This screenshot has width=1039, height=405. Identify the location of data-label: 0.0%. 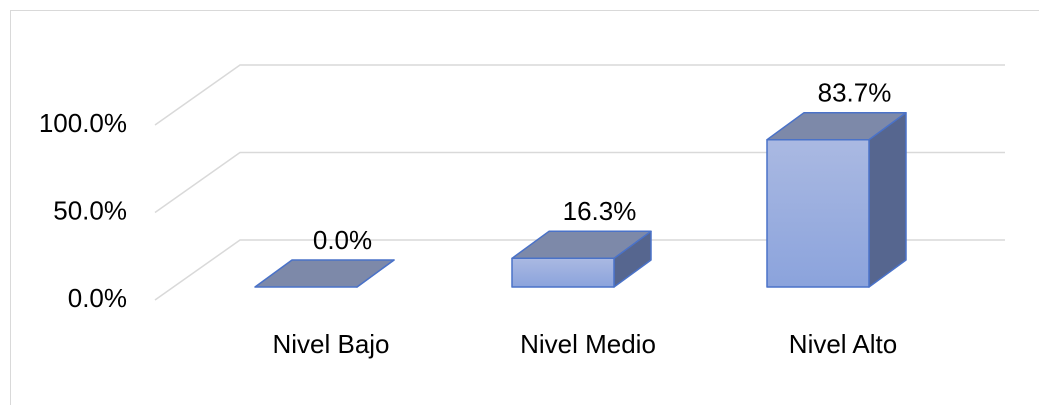
(342, 240).